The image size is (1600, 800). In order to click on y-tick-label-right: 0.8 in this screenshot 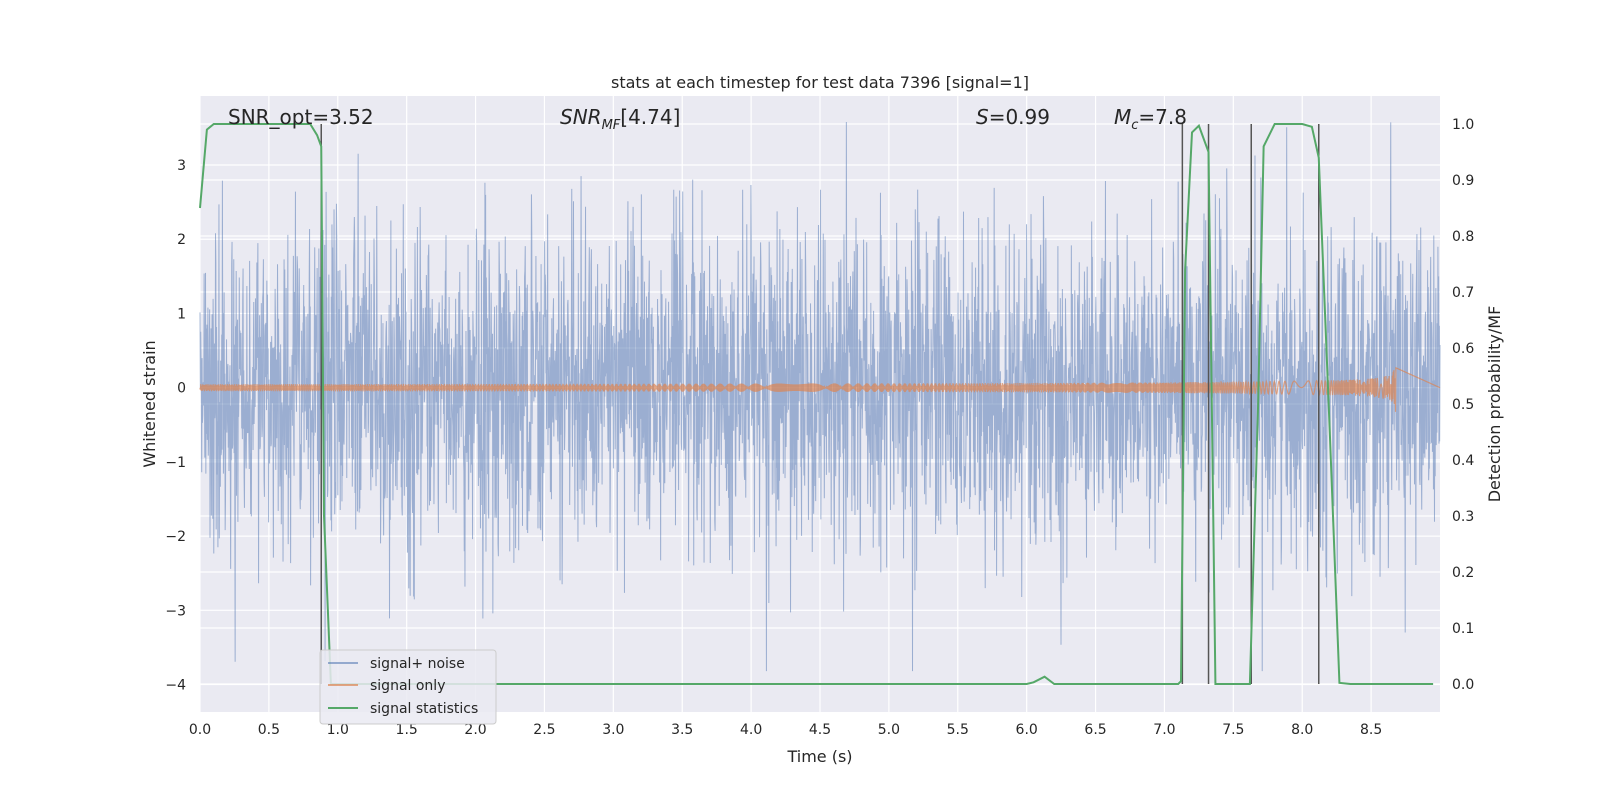, I will do `click(1463, 237)`.